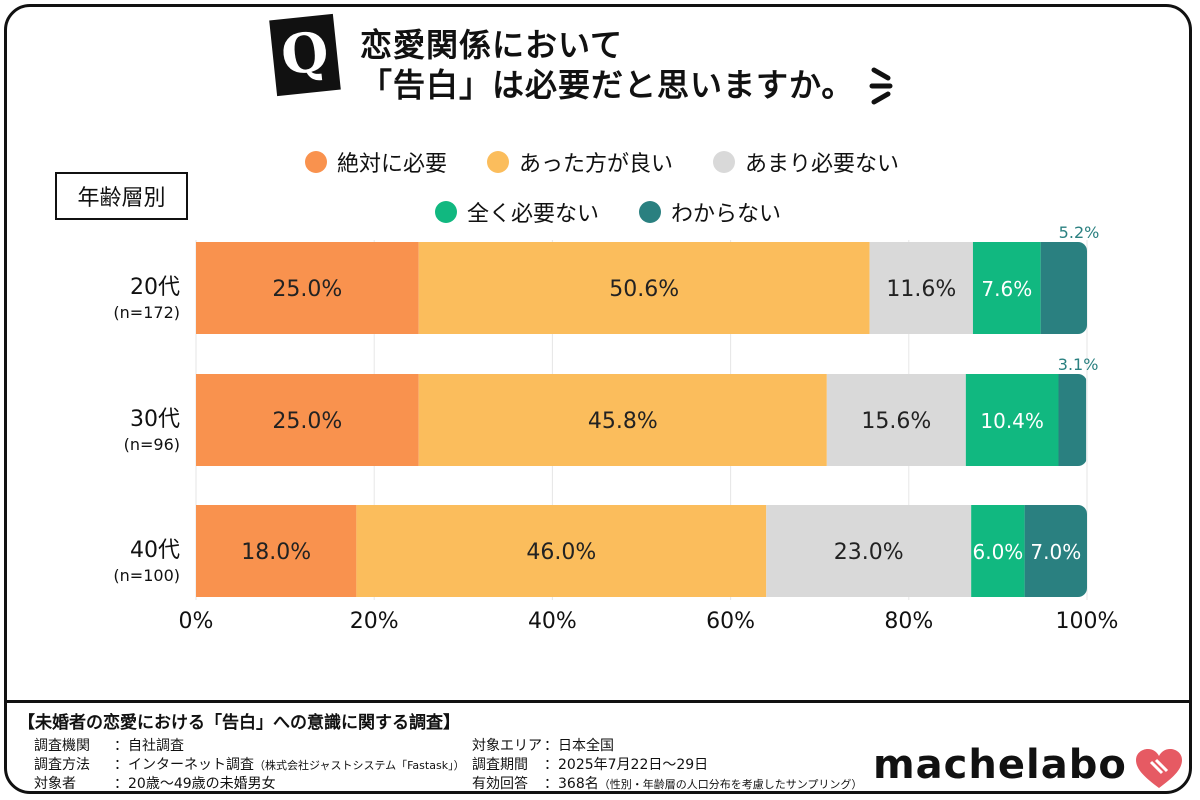 This screenshot has height=800, width=1200. I want to click on category-label: 40代, so click(155, 550).